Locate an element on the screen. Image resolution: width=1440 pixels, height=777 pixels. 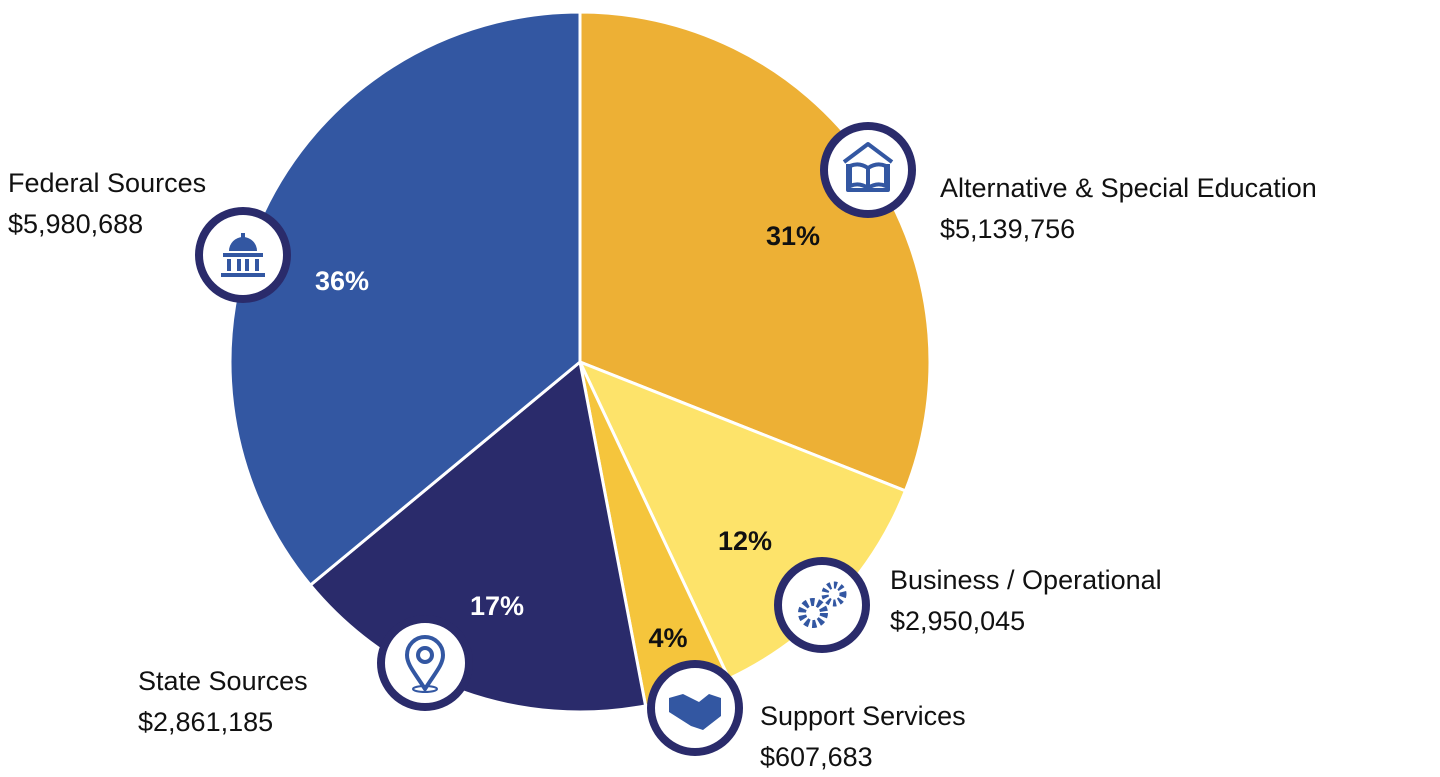
amount-label: $2,861,185 is located at coordinates (205, 722).